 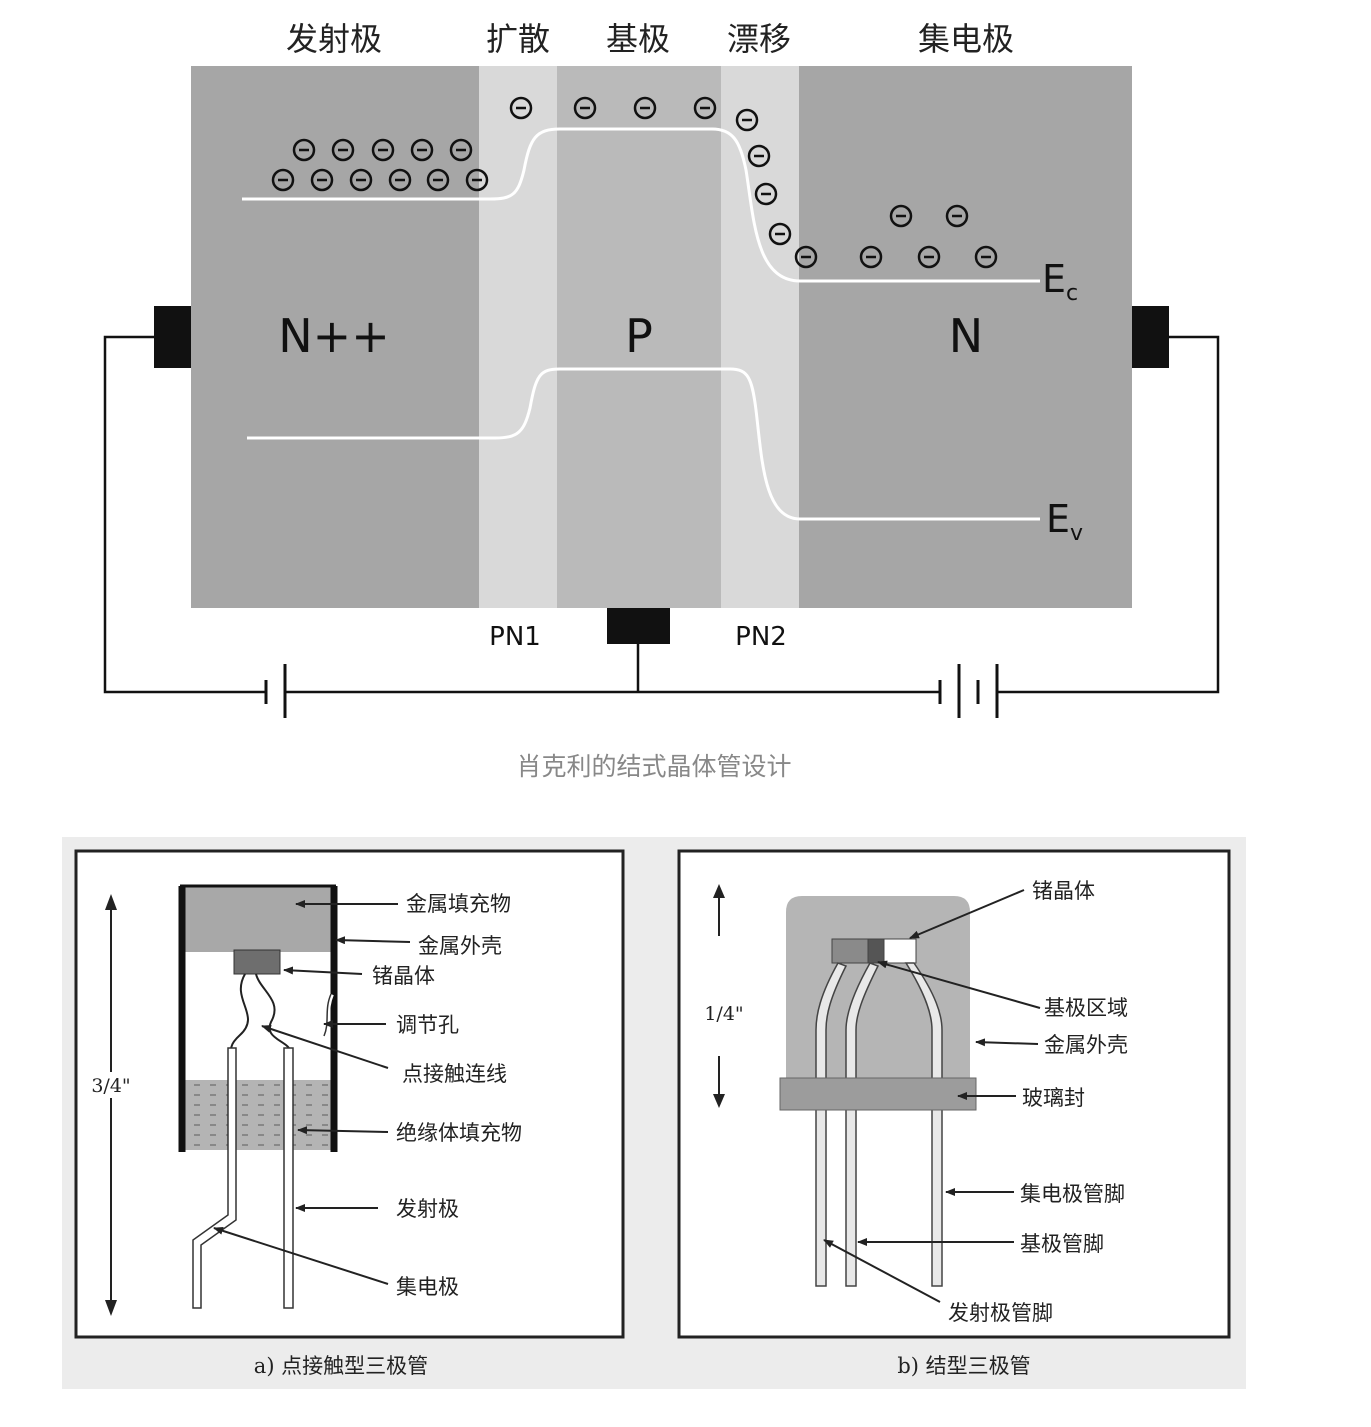 I want to click on label-adjust-hole: 调节孔, so click(x=427, y=1025).